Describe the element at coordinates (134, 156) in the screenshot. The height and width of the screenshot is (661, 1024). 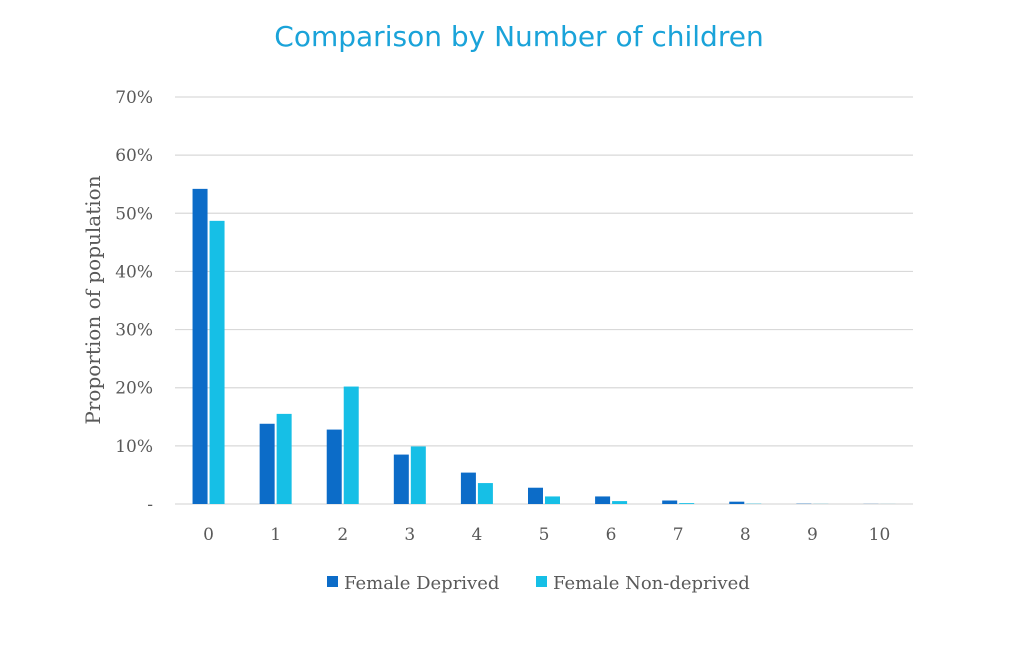
I see `y-tick-label: 60%` at that location.